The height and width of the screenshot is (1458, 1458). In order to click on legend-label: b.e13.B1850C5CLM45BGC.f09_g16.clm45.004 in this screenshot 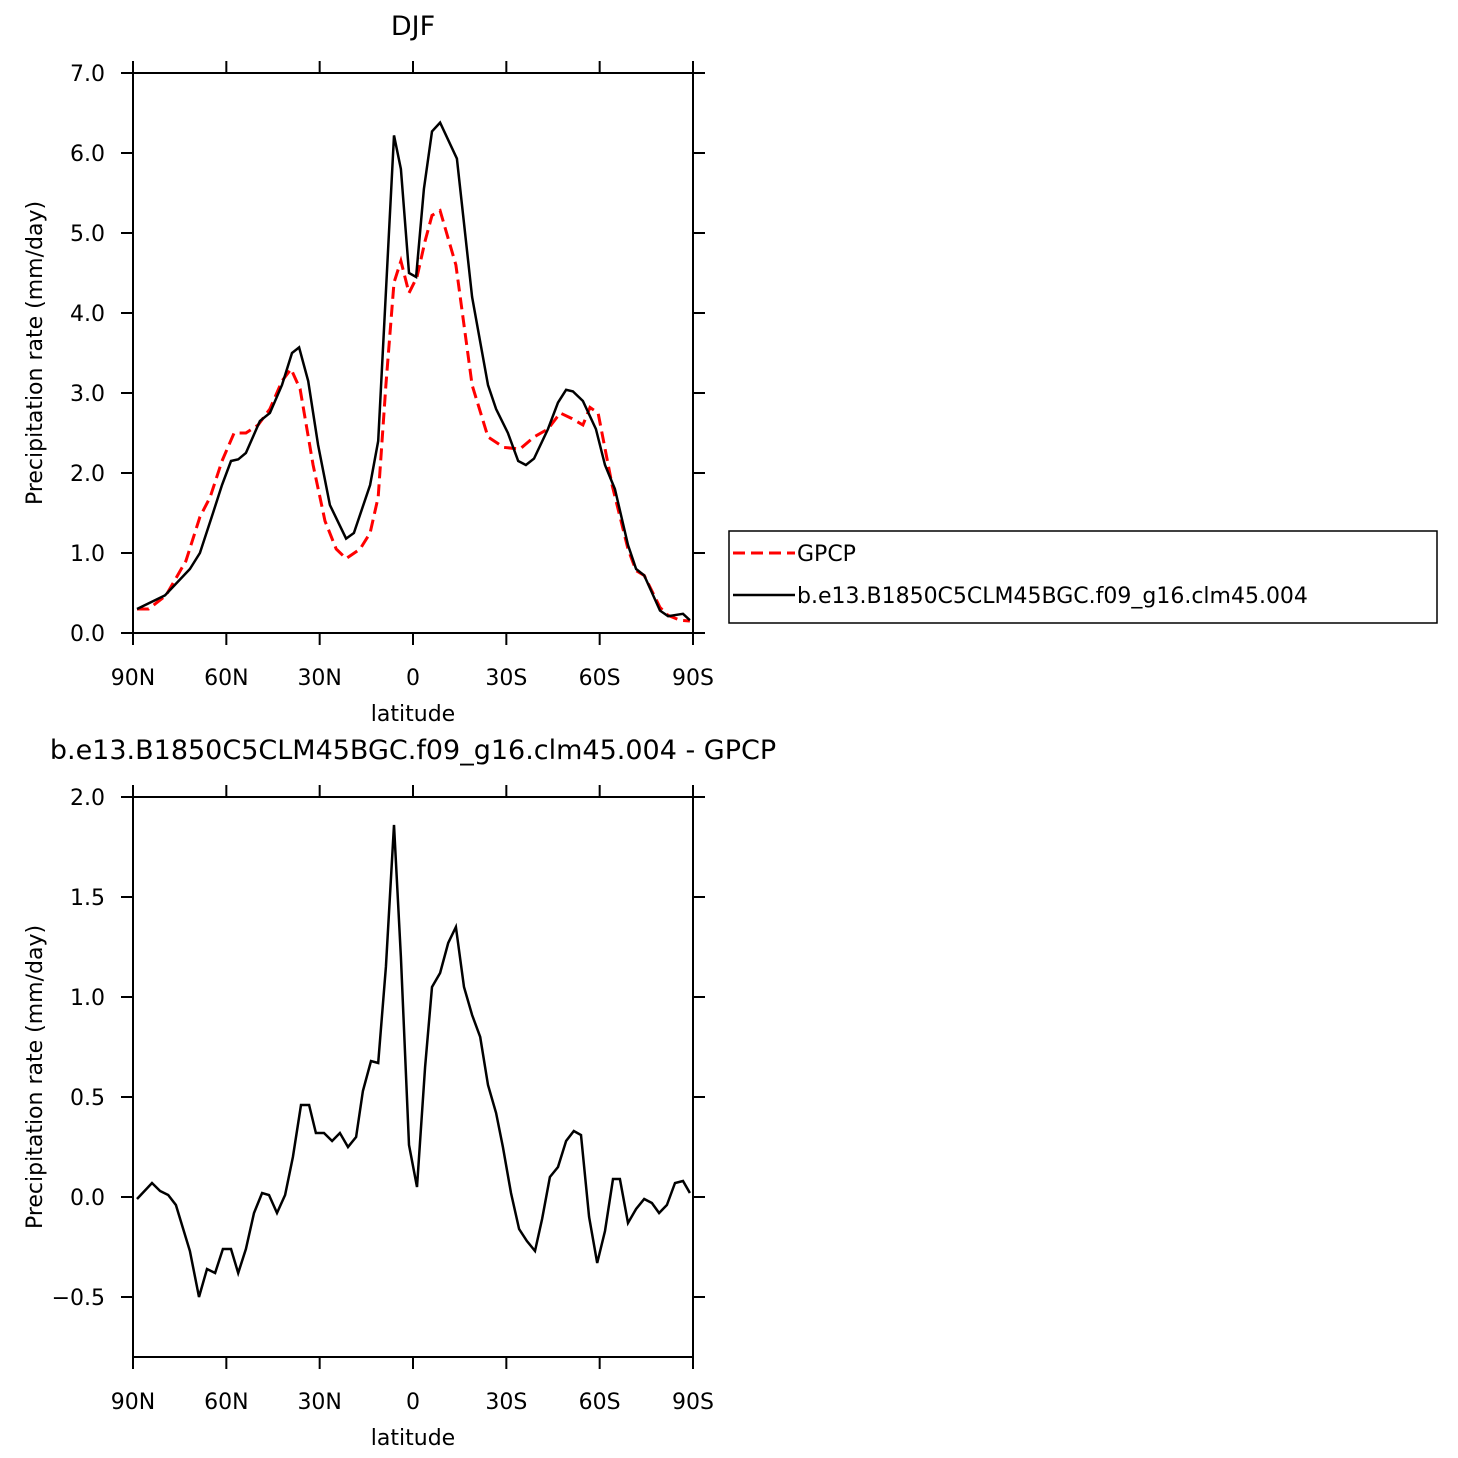, I will do `click(1052, 596)`.